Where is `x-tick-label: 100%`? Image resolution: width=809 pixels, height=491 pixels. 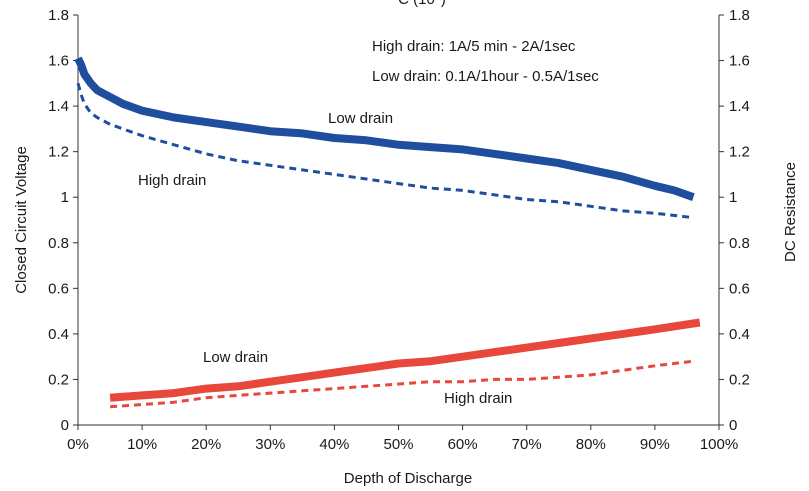
x-tick-label: 100% is located at coordinates (719, 444).